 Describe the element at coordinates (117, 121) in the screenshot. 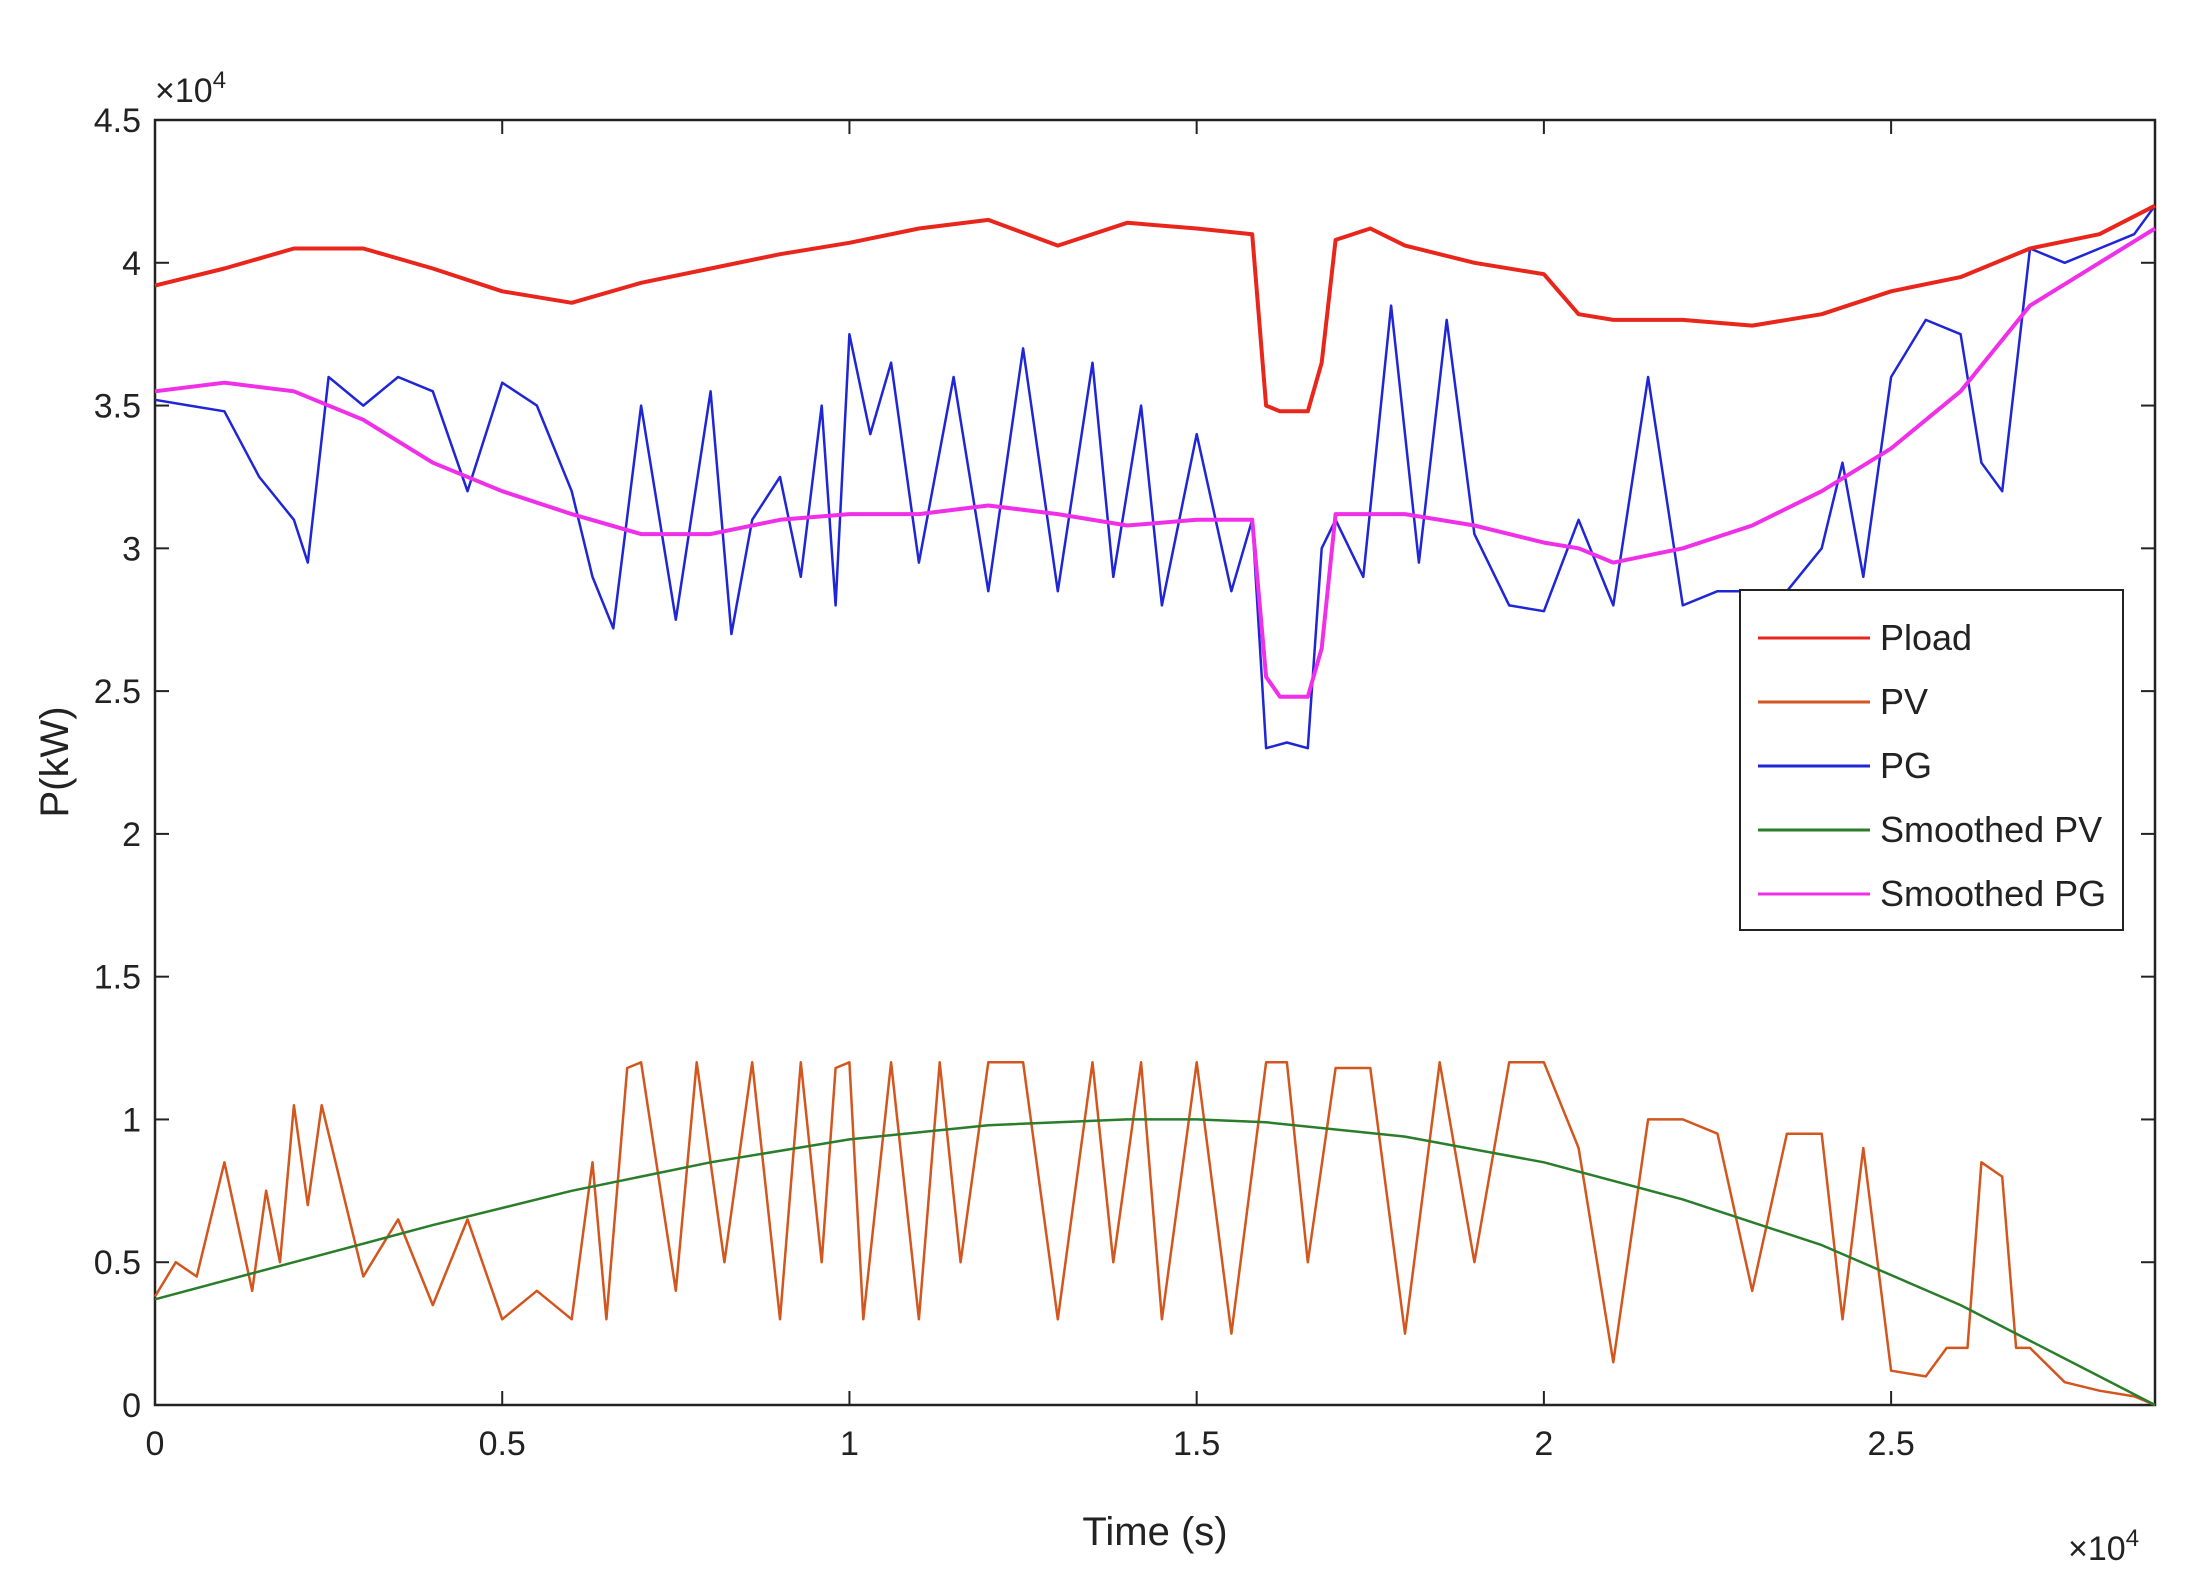

I see `y-tick-label: 4.5` at that location.